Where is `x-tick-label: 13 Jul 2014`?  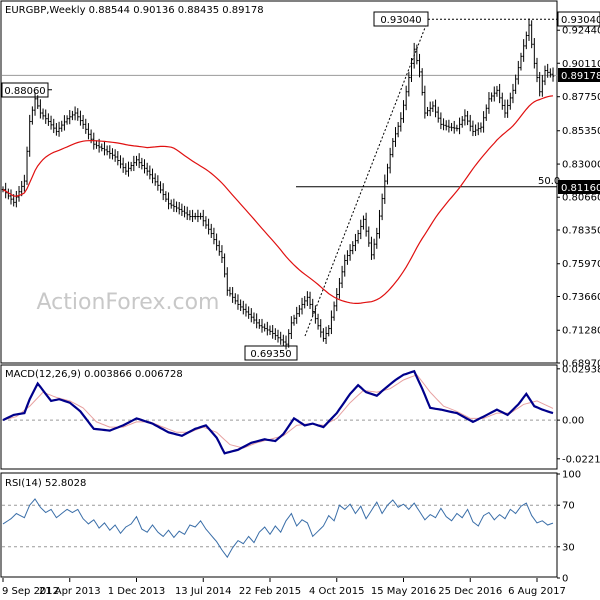
x-tick-label: 13 Jul 2014 is located at coordinates (203, 591).